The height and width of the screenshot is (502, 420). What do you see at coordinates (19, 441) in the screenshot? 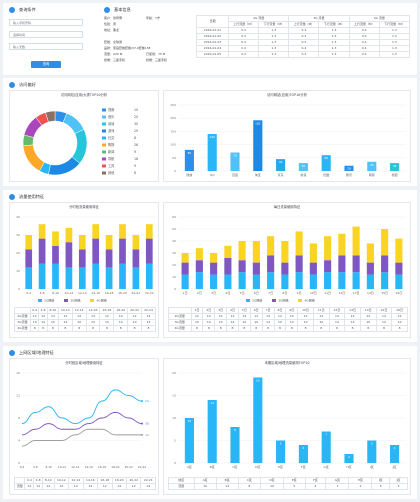
I see `y-tick-label: 4` at bounding box center [19, 441].